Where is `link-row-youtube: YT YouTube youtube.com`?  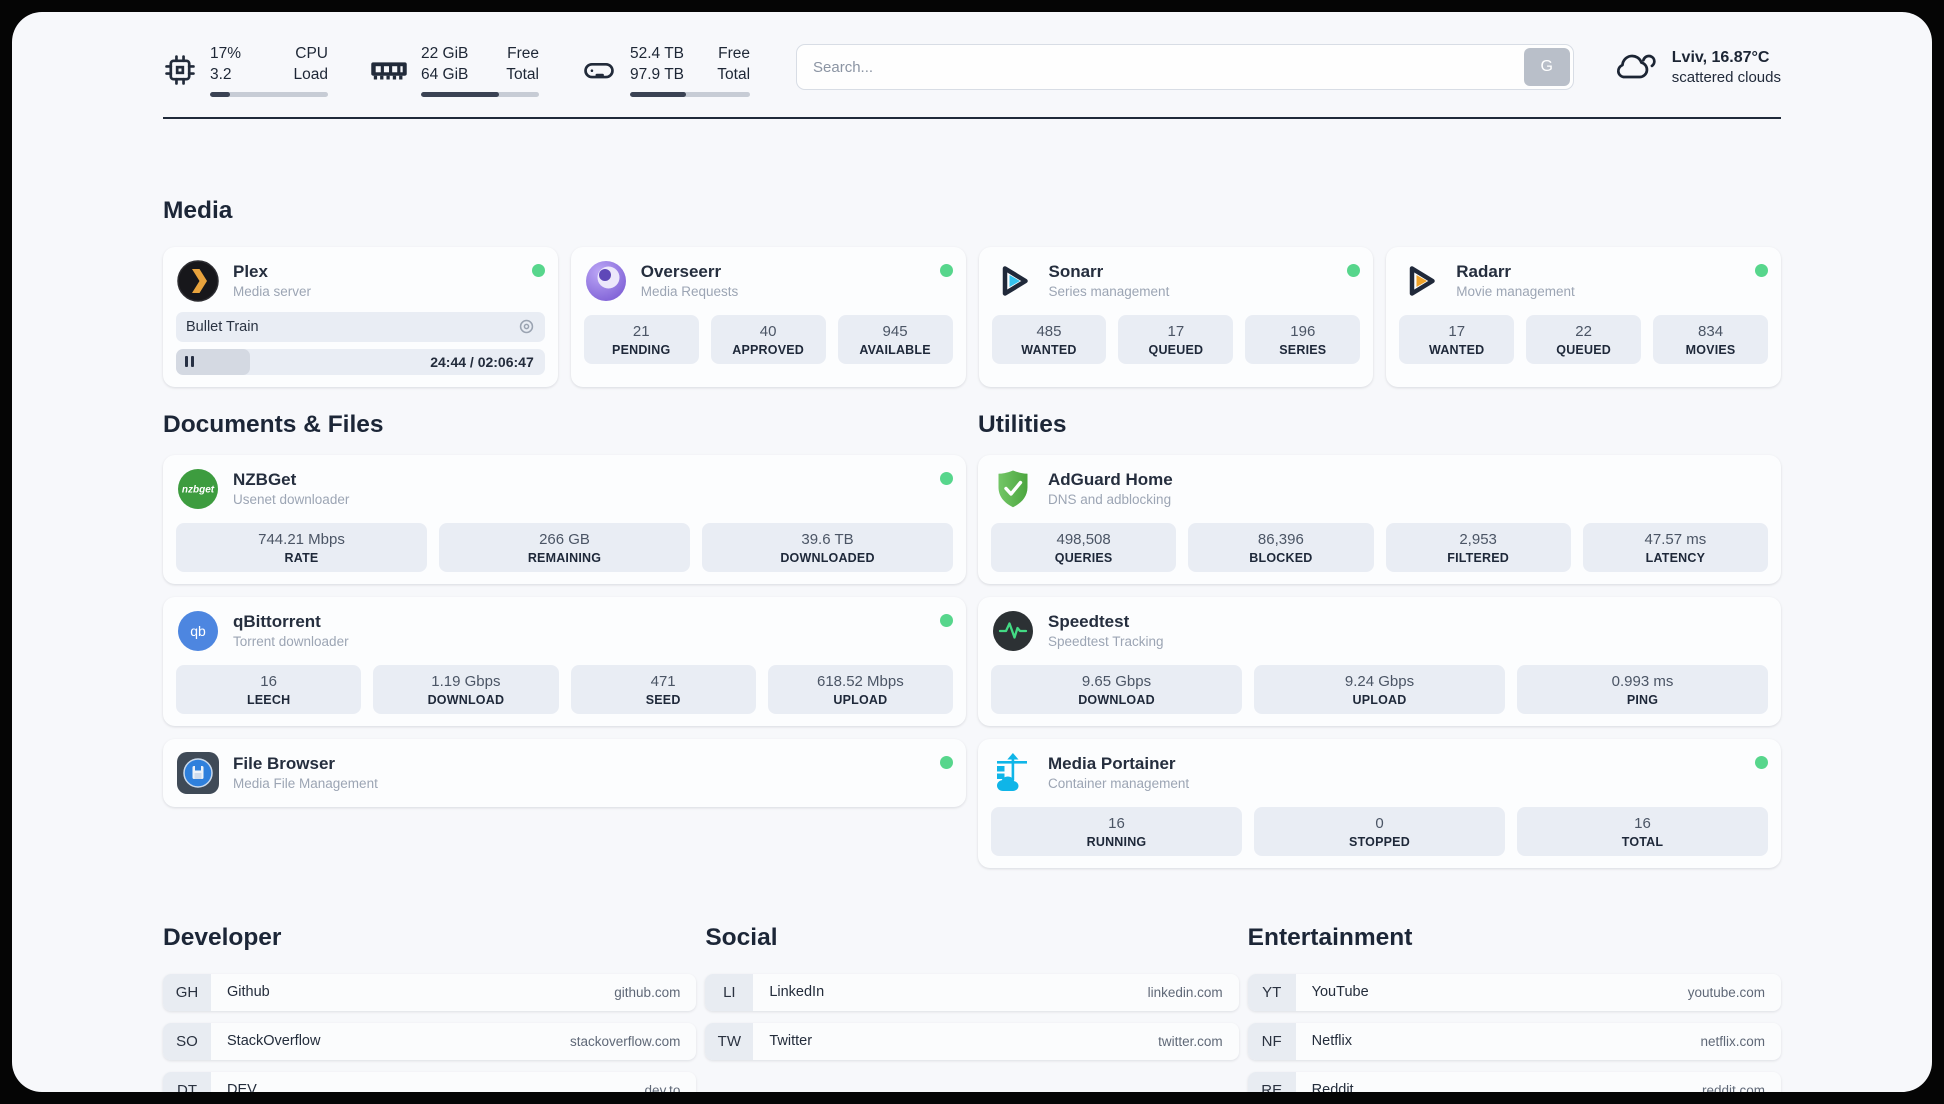 link-row-youtube: YT YouTube youtube.com is located at coordinates (1514, 992).